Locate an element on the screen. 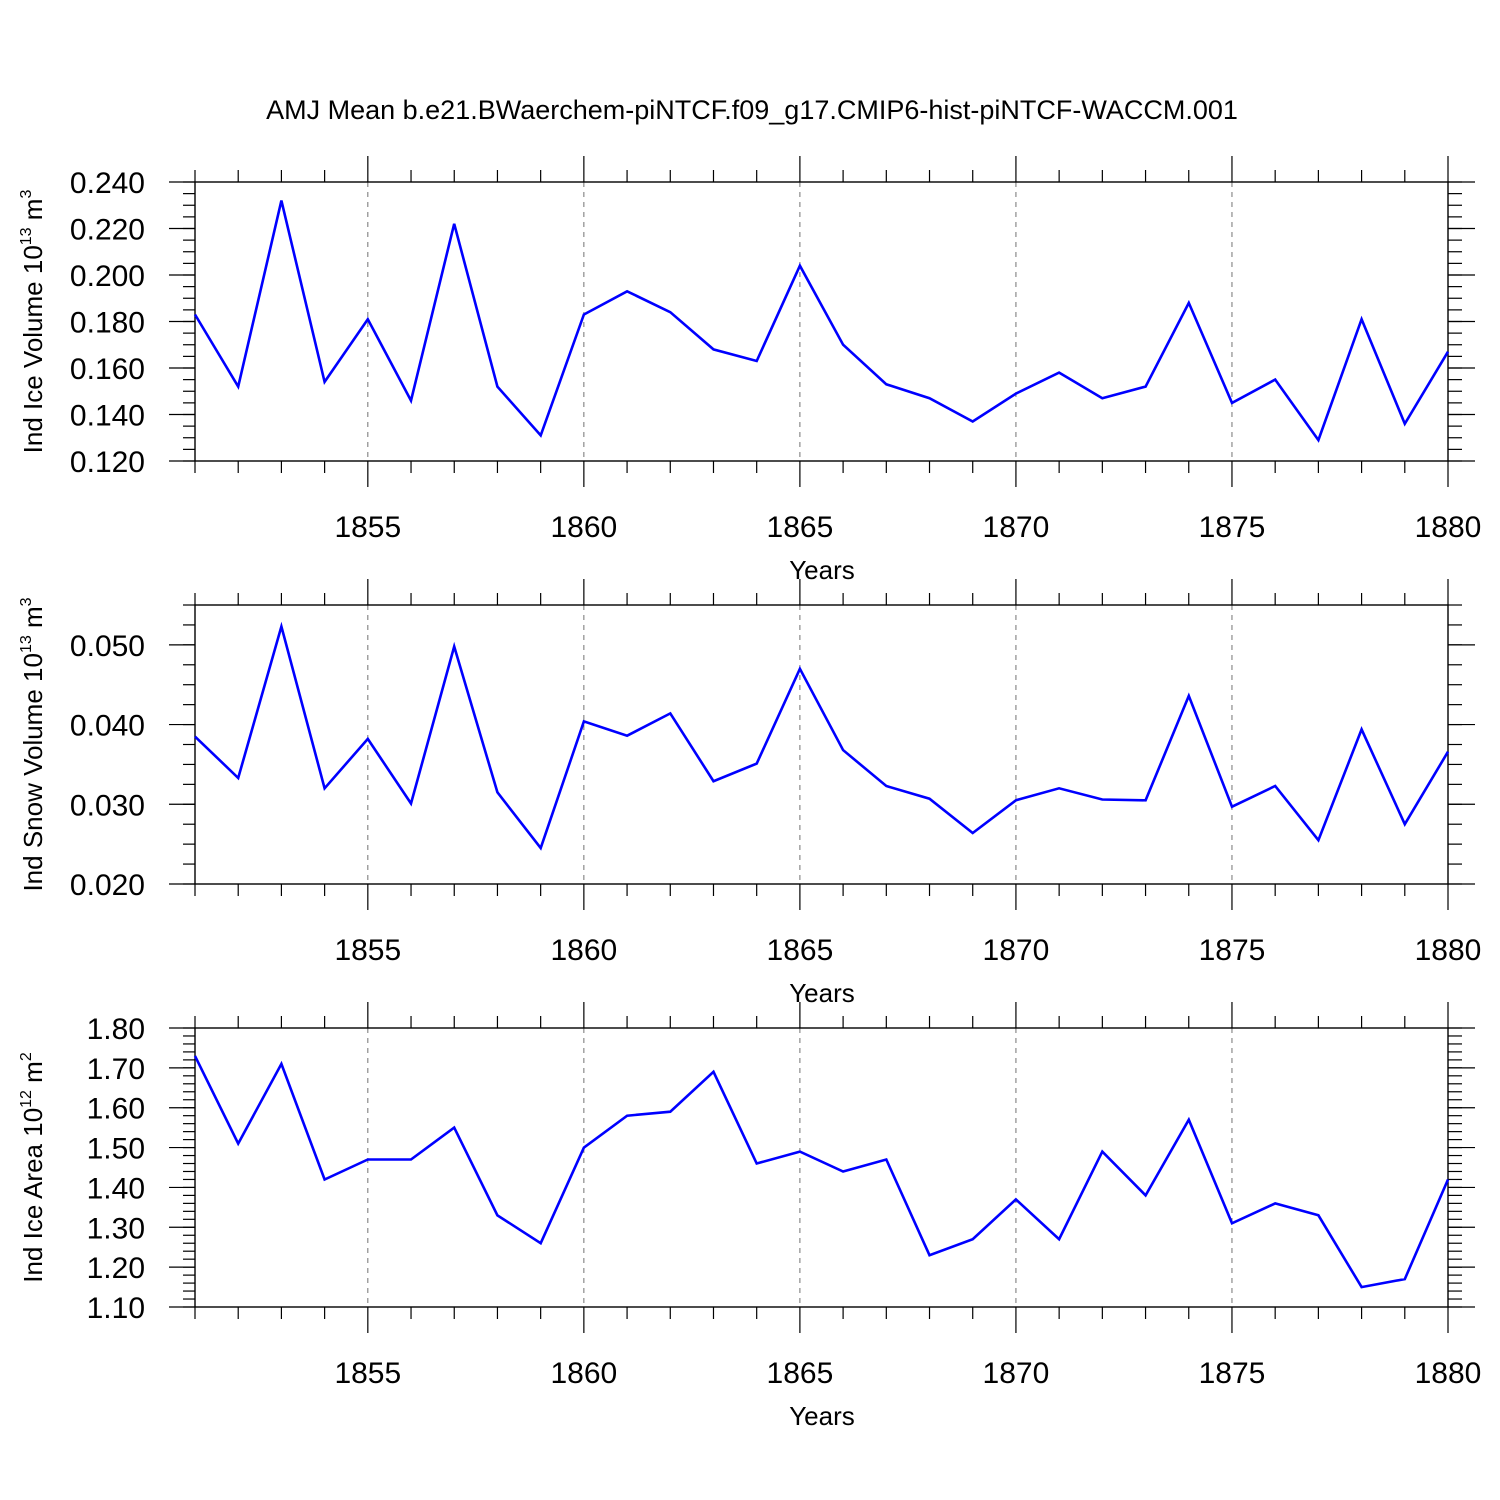 The height and width of the screenshot is (1500, 1500). y-tick-label: 0.040 is located at coordinates (107, 726).